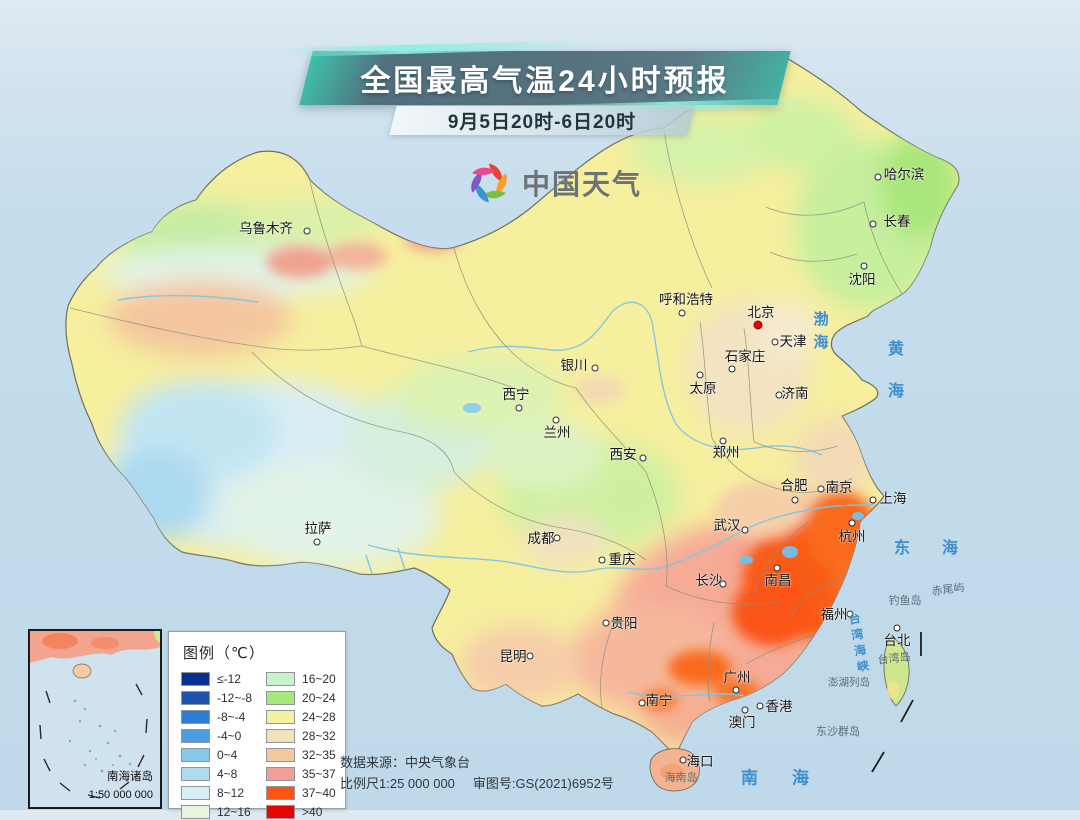 Image resolution: width=1080 pixels, height=820 pixels. What do you see at coordinates (582, 184) in the screenshot?
I see `logo-text: 中国天气` at bounding box center [582, 184].